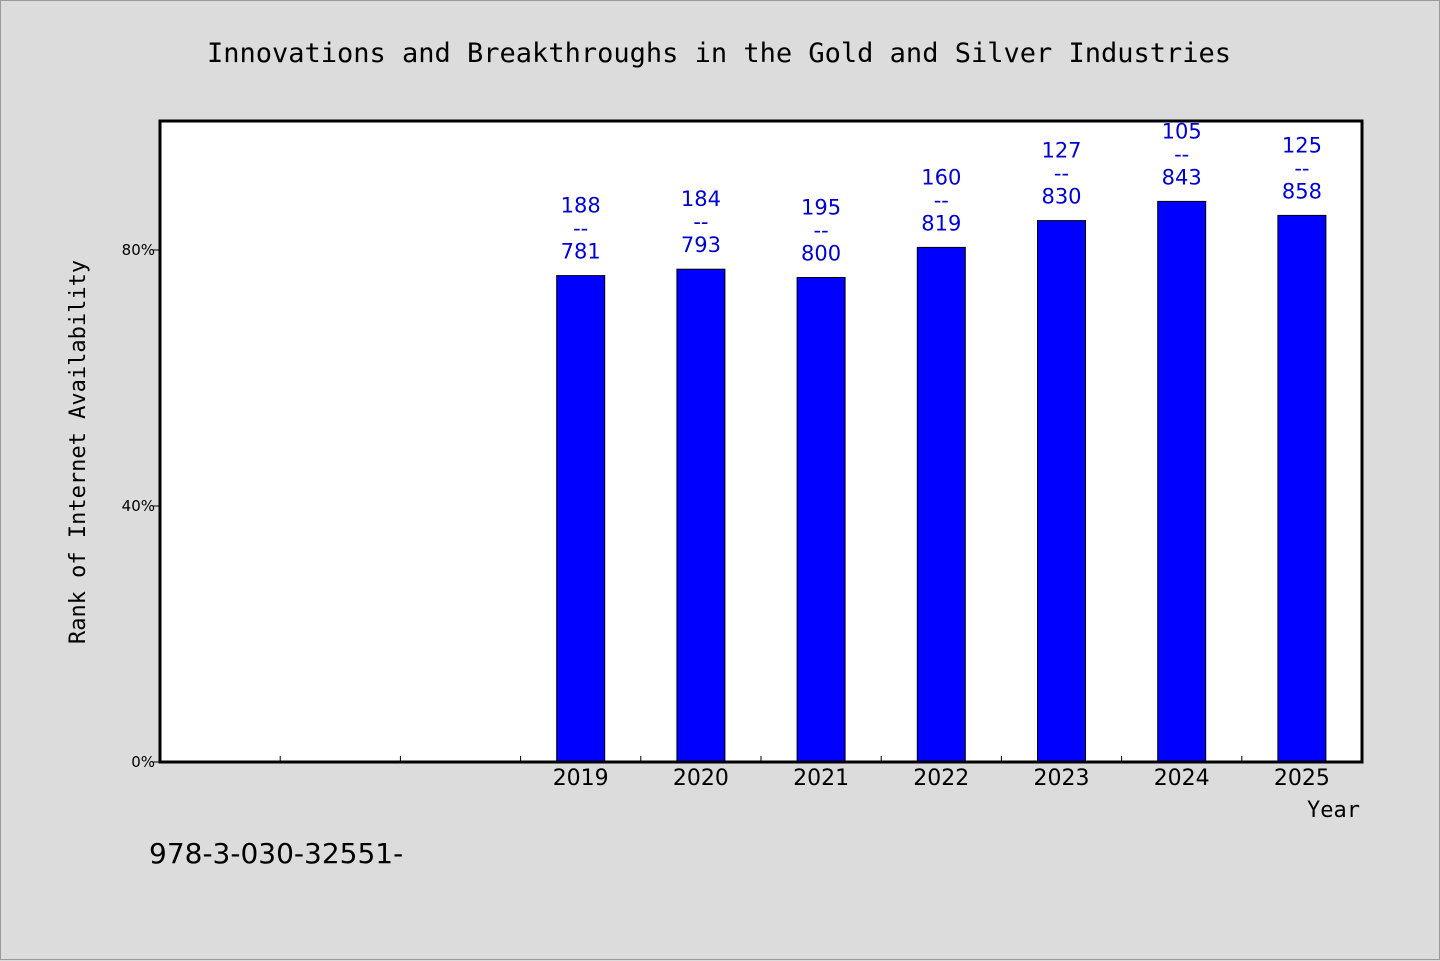  Describe the element at coordinates (1182, 177) in the screenshot. I see `data-label-2024-bottom: 843` at that location.